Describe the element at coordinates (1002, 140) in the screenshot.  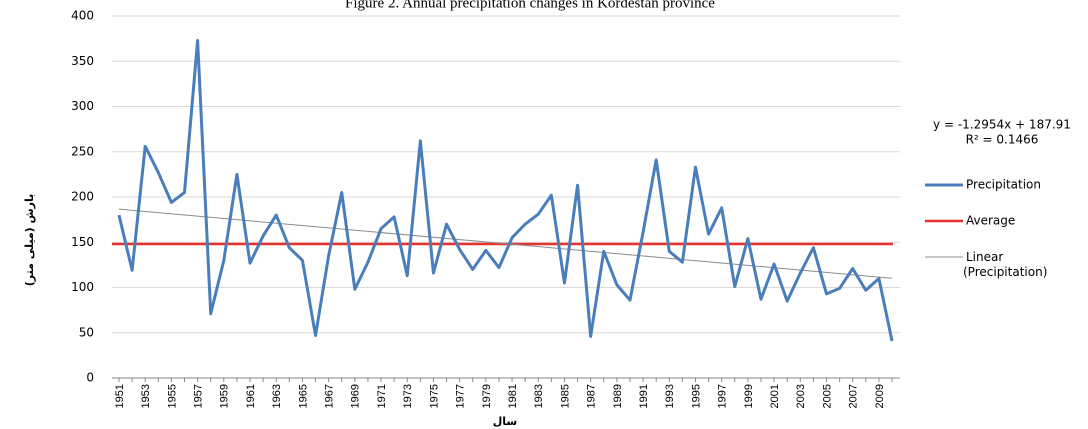
I see `trend-r2: R² = 0.1466` at that location.